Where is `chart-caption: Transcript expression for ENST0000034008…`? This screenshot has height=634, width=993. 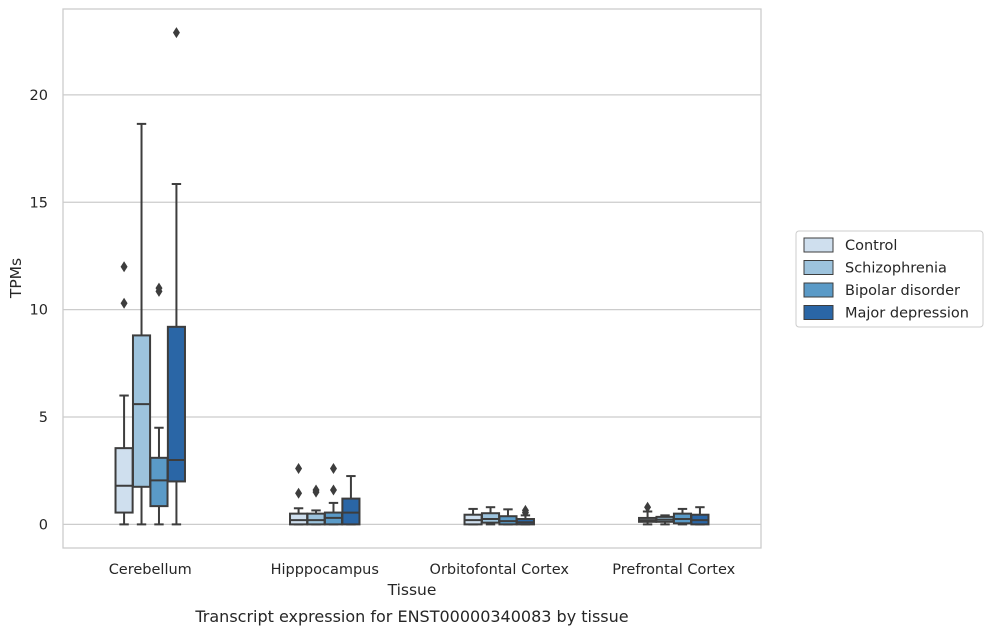
chart-caption: Transcript expression for ENST0000034008… is located at coordinates (411, 616).